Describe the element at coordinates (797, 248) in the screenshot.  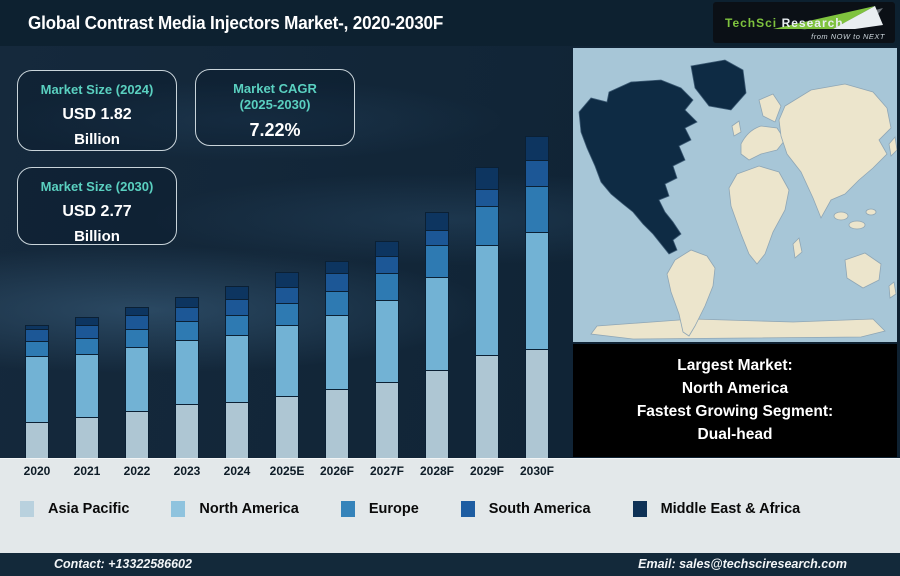
I see `map-madagascar` at that location.